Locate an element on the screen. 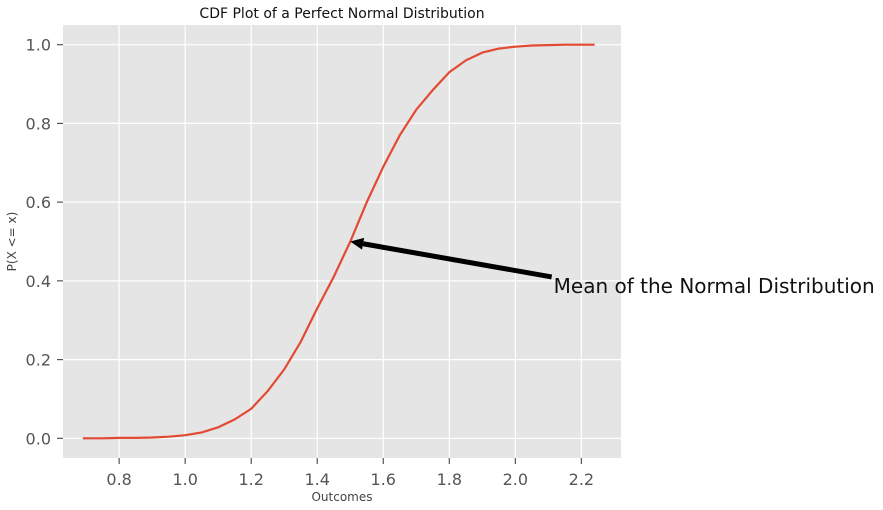 Image resolution: width=883 pixels, height=510 pixels. y-tick-label: 0.2 is located at coordinates (38, 360).